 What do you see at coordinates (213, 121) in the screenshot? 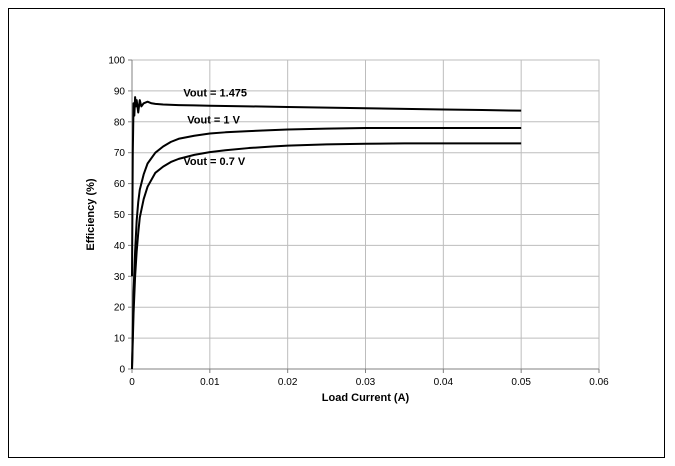
I see `series-label-vout-1v: Vout = 1 V` at bounding box center [213, 121].